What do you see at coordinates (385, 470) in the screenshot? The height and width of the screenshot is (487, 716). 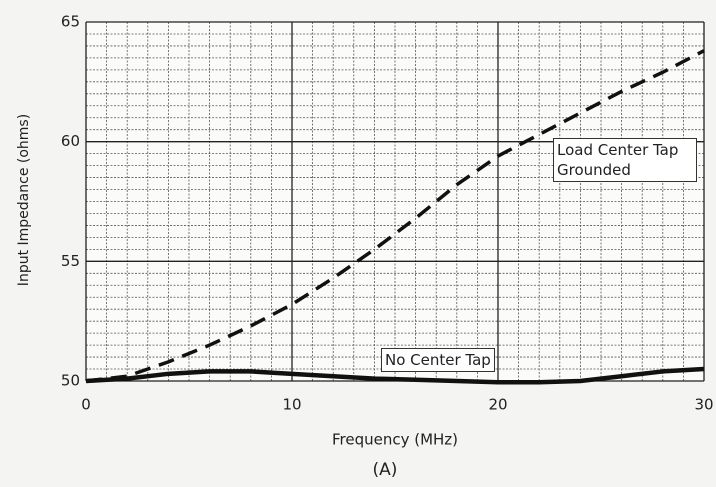 I see `caption: (A)` at bounding box center [385, 470].